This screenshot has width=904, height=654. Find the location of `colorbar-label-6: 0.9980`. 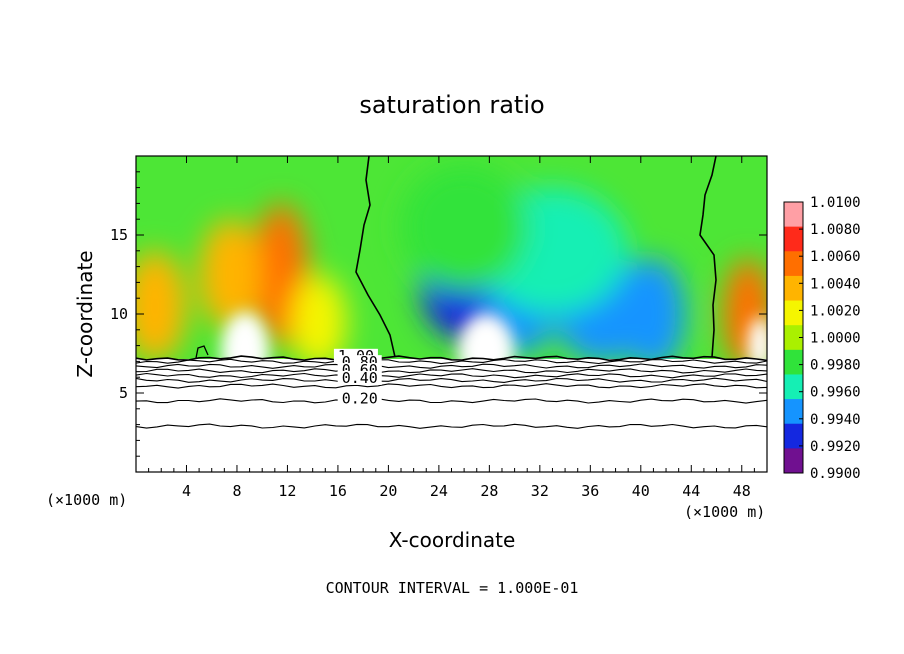

colorbar-label-6: 0.9980 is located at coordinates (835, 366).